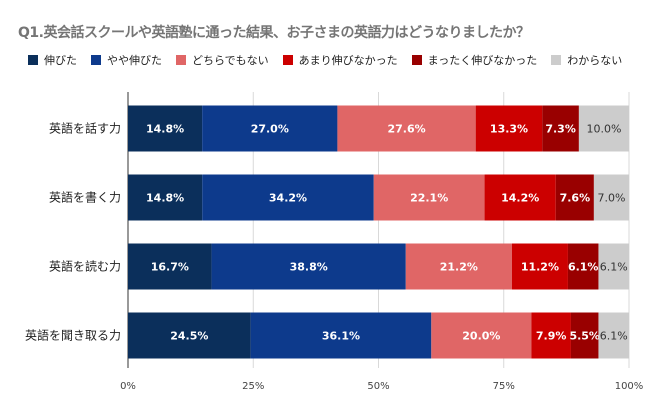 Image resolution: width=650 pixels, height=412 pixels. Describe the element at coordinates (128, 386) in the screenshot. I see `x-tick-label: 0%` at that location.